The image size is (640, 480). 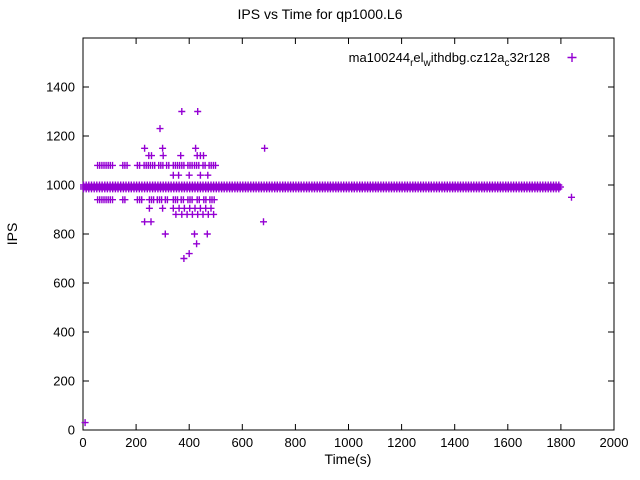 What do you see at coordinates (507, 442) in the screenshot?
I see `svg-text: 1600` at bounding box center [507, 442].